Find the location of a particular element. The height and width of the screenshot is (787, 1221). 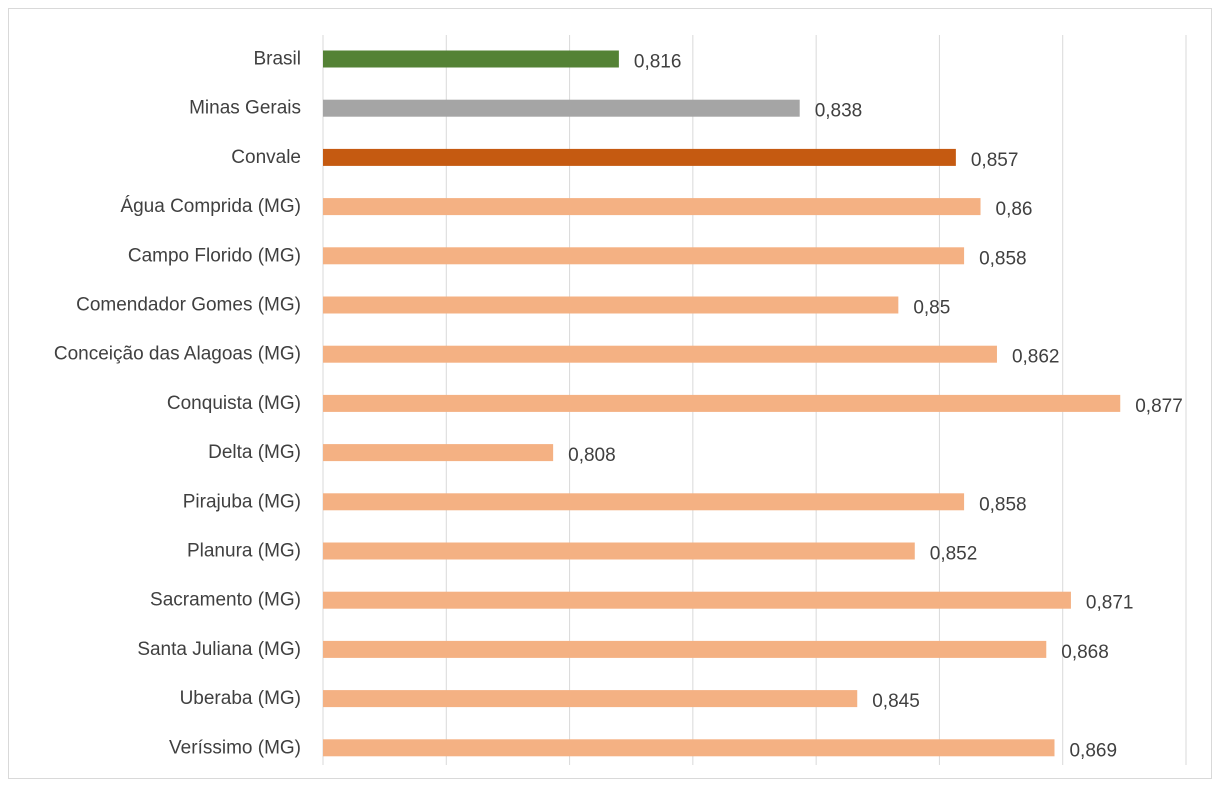

category-label: Uberaba (MG) is located at coordinates (240, 698).